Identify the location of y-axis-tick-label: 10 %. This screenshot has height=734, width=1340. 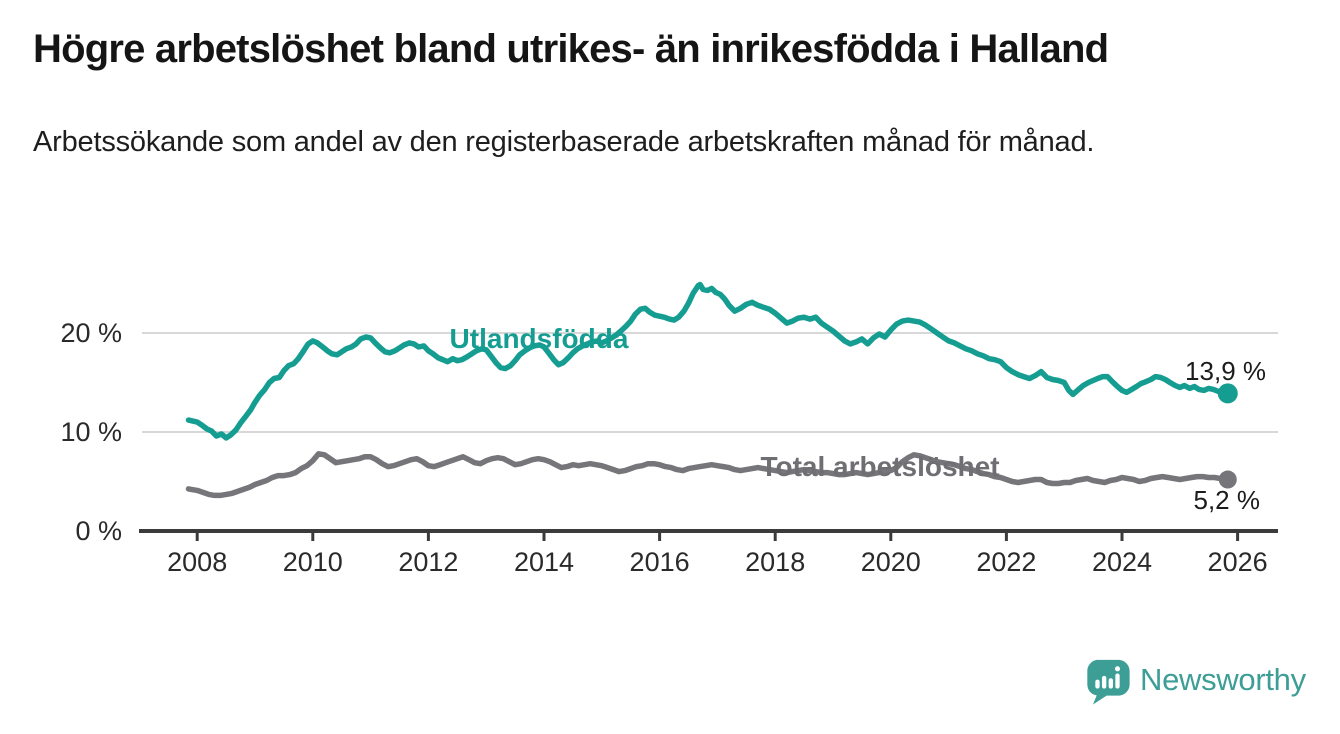
(91, 432).